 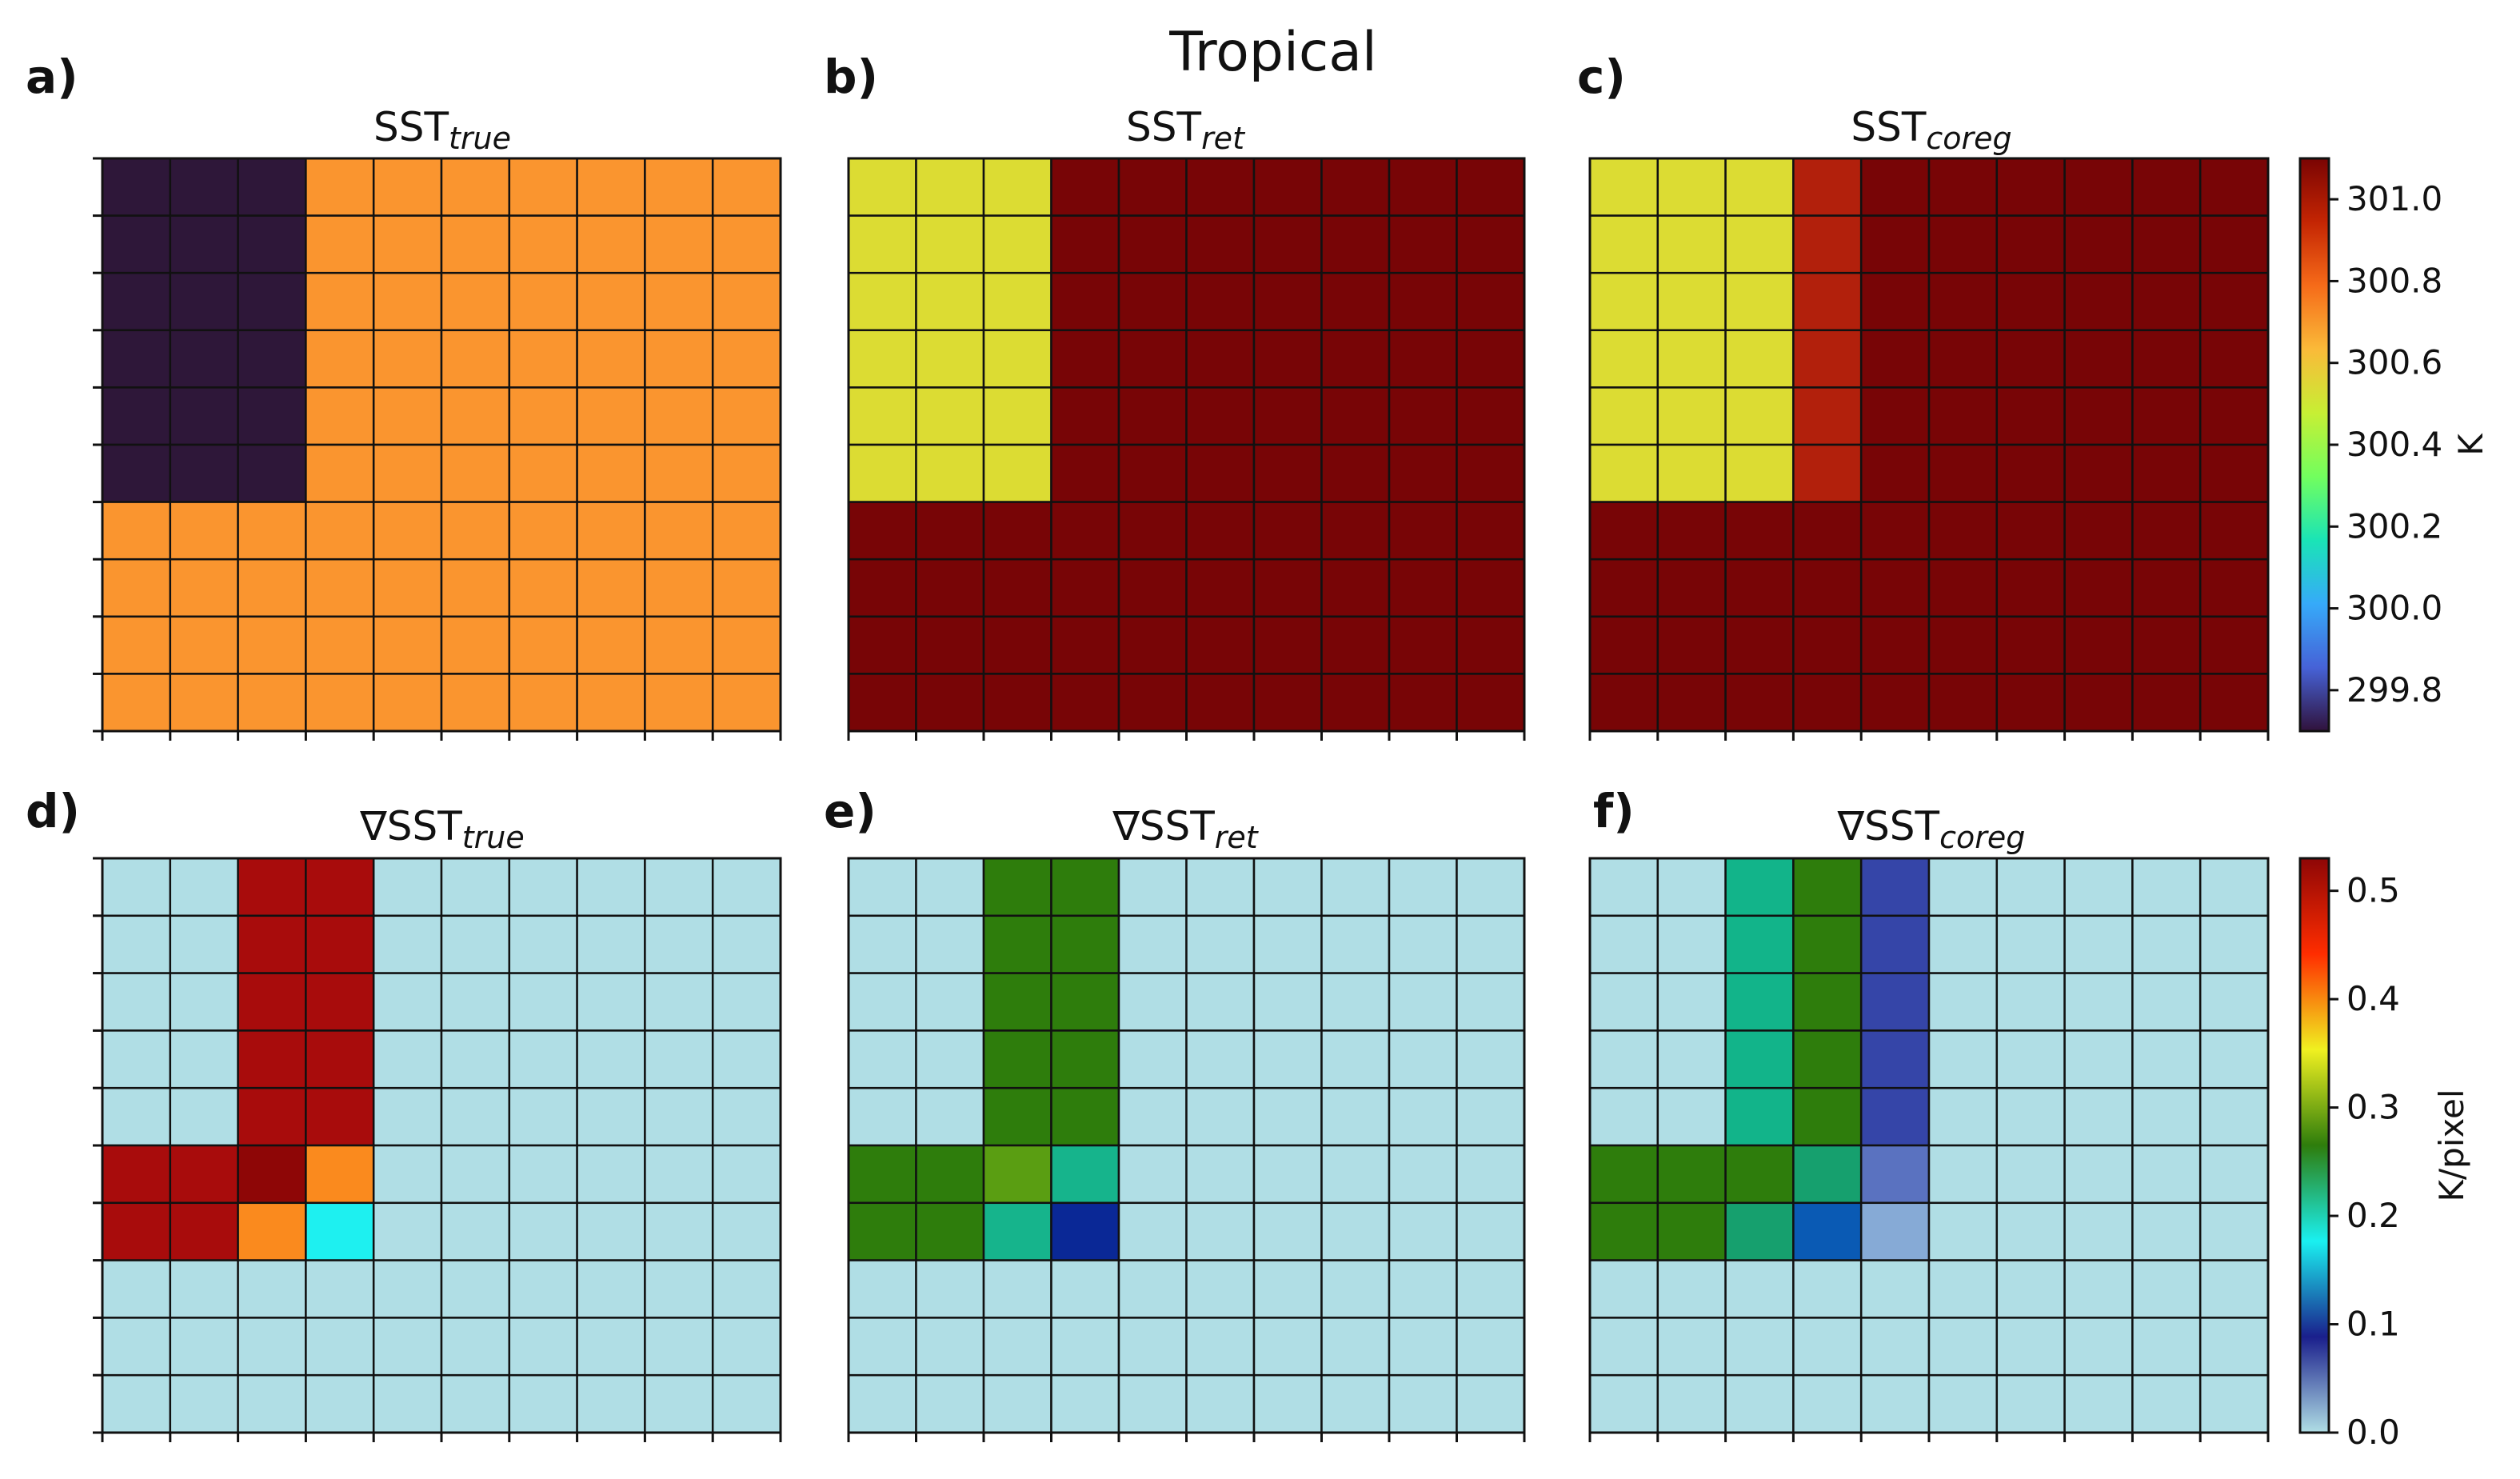 I want to click on cell-f-r2-c8, so click(x=2167, y=1002).